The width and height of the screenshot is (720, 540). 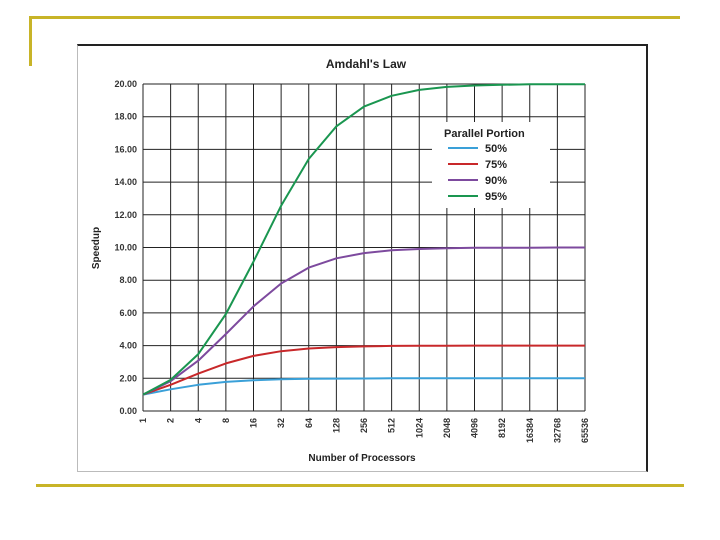 What do you see at coordinates (363, 386) in the screenshot?
I see `series-line-50pct` at bounding box center [363, 386].